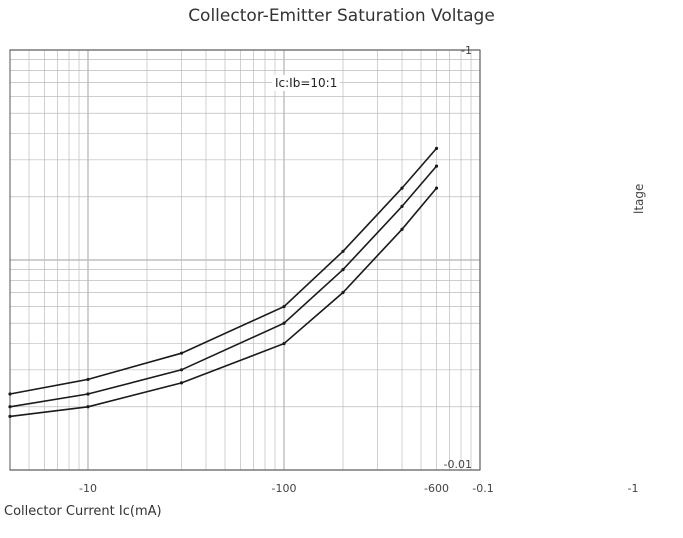 The height and width of the screenshot is (538, 683). What do you see at coordinates (639, 198) in the screenshot?
I see `right-axis-label: ltage` at bounding box center [639, 198].